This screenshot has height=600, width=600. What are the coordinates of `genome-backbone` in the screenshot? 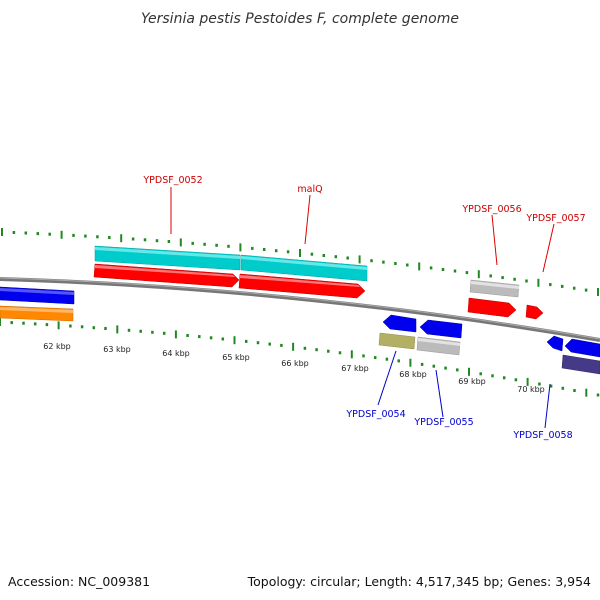 It's located at (300, 309).